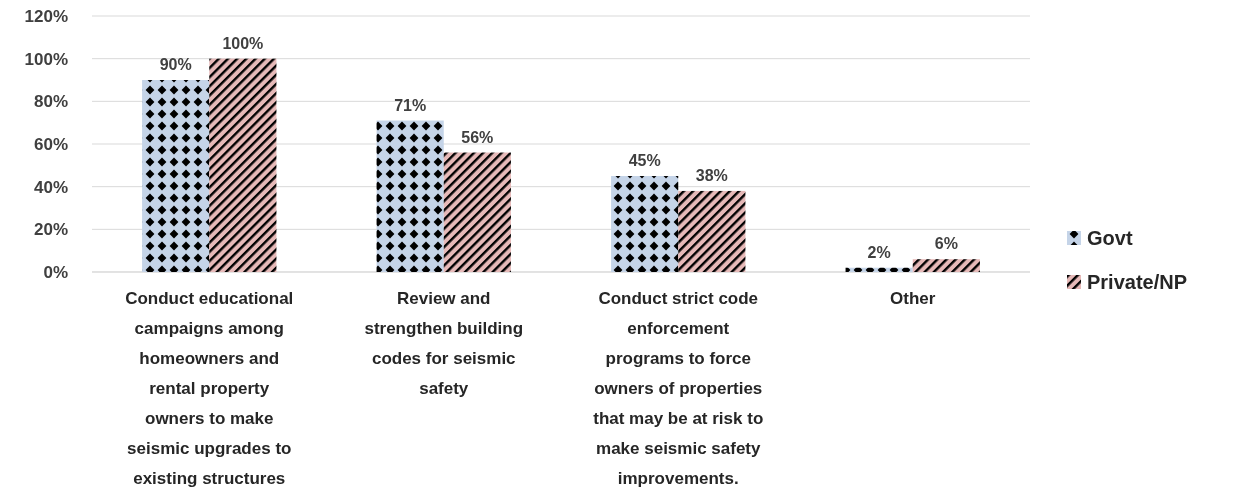 This screenshot has width=1253, height=504. What do you see at coordinates (55, 272) in the screenshot?
I see `y-tick-label: 0%` at bounding box center [55, 272].